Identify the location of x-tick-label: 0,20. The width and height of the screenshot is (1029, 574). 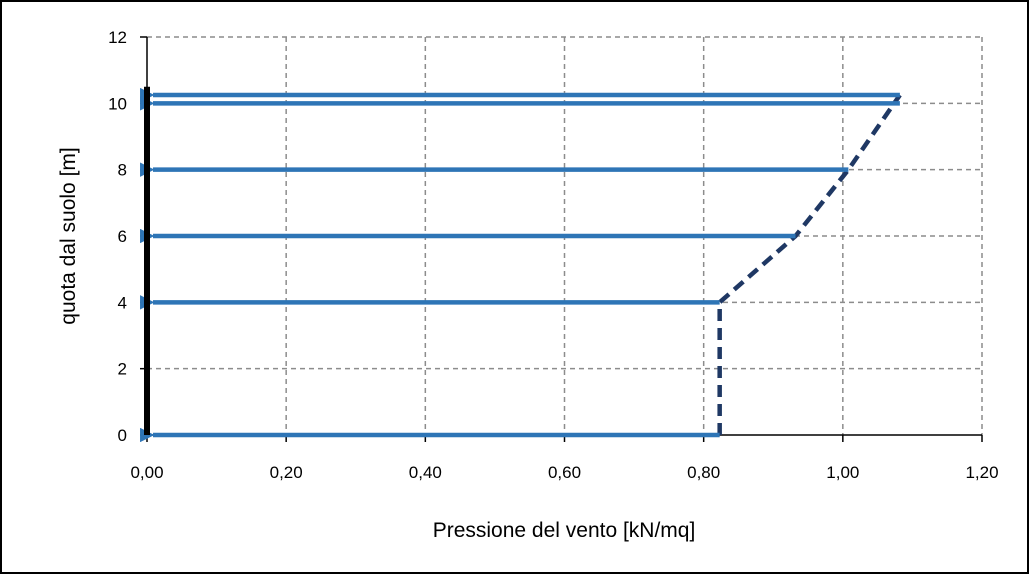
(286, 472).